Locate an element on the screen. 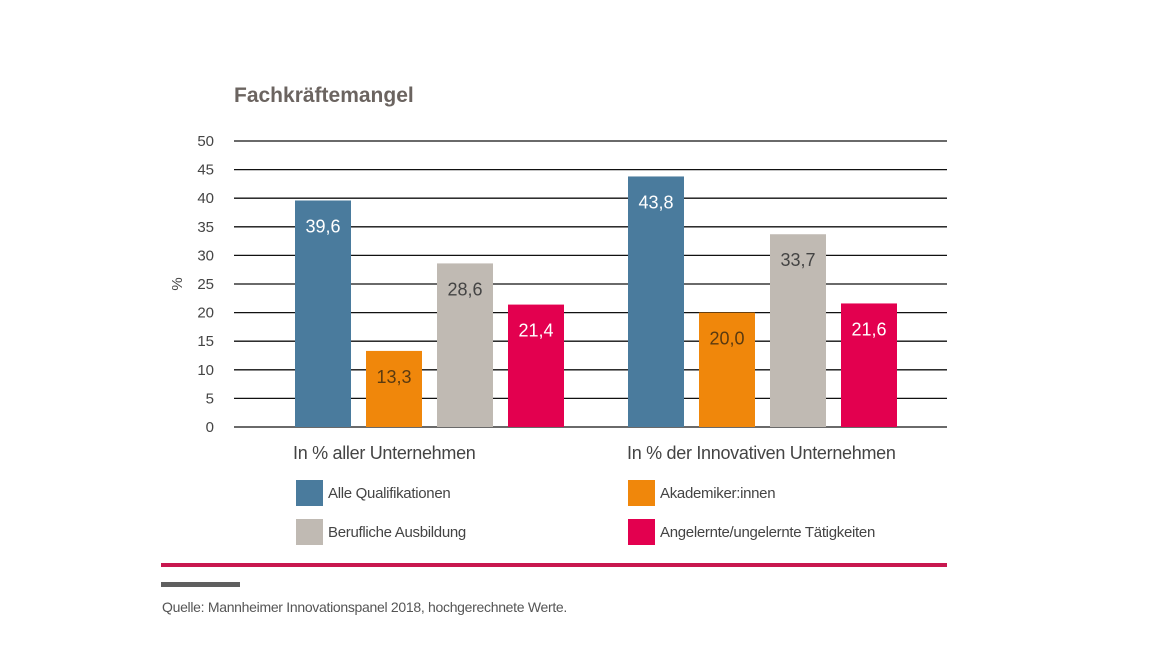  legend-item-alle-qualifikationen: Alle Qualifikationen is located at coordinates (373, 493).